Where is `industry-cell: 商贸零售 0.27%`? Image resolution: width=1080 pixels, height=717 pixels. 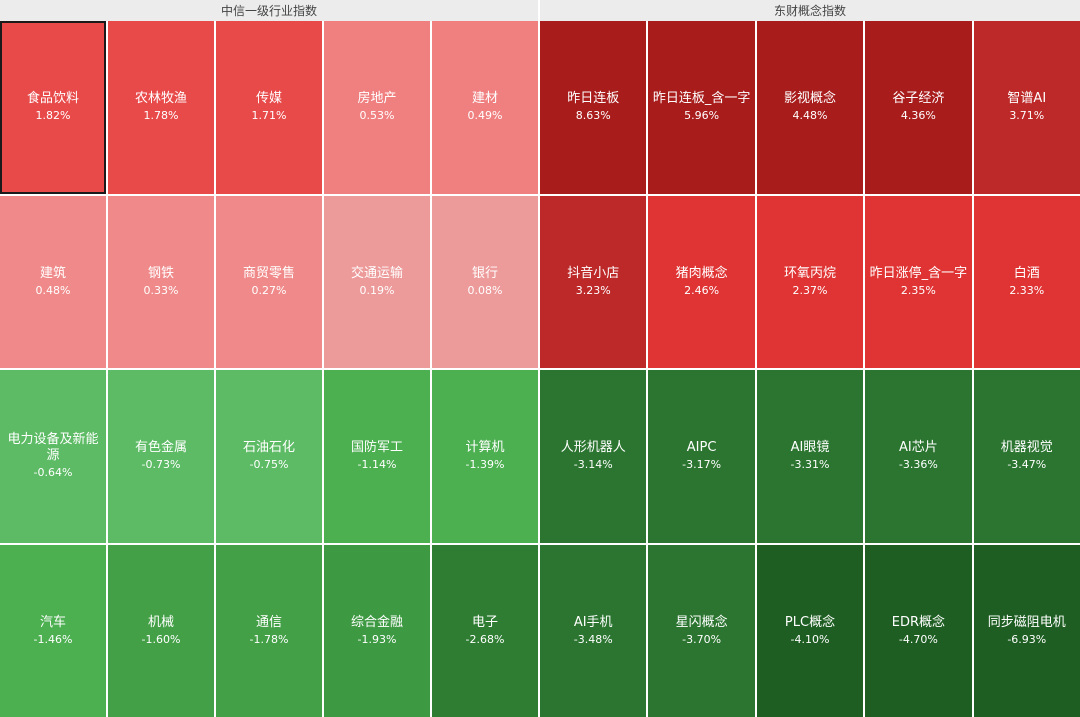
industry-cell: 商贸零售 0.27% is located at coordinates (269, 281).